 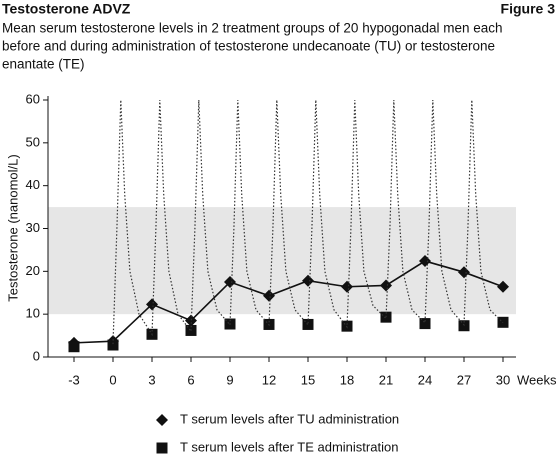 What do you see at coordinates (112, 379) in the screenshot?
I see `x-tick-label: 0` at bounding box center [112, 379].